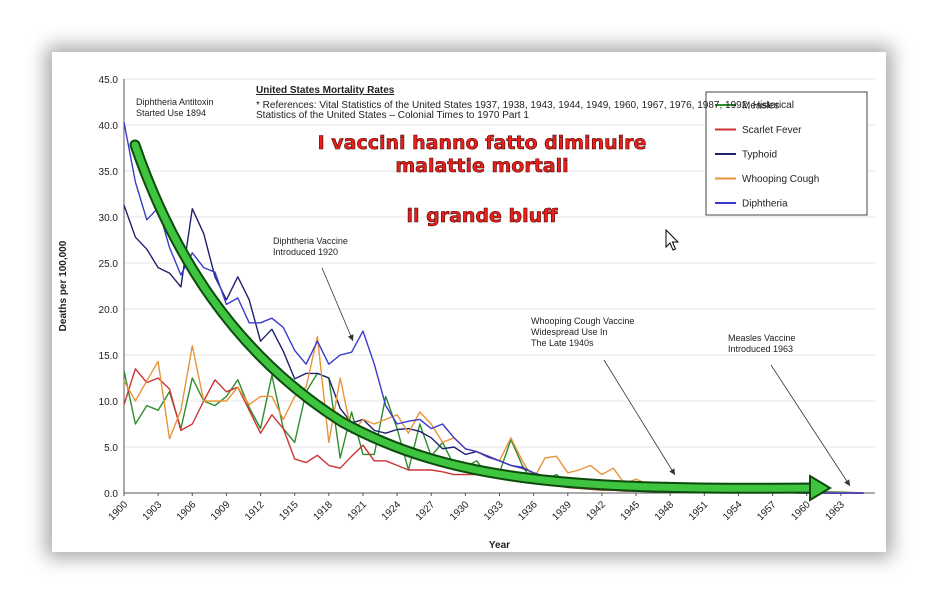 The height and width of the screenshot is (604, 938). Describe the element at coordinates (392, 511) in the screenshot. I see `x-tick-label: 1924` at that location.